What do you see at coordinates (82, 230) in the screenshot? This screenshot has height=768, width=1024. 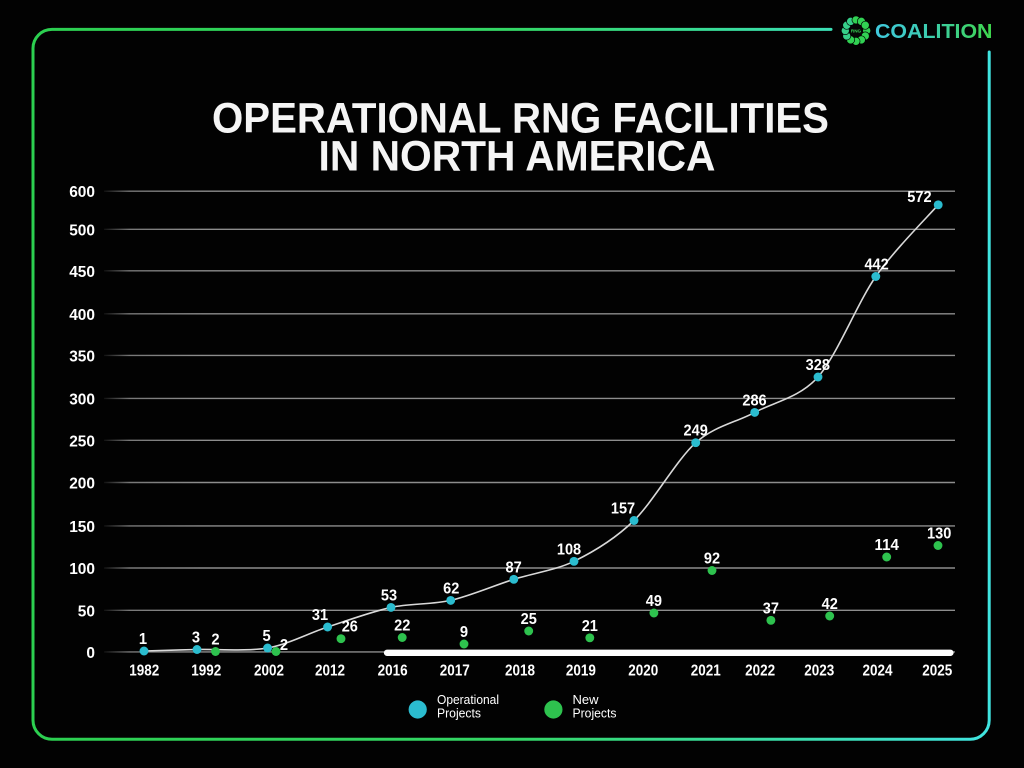 I see `svg-text: 500` at bounding box center [82, 230].